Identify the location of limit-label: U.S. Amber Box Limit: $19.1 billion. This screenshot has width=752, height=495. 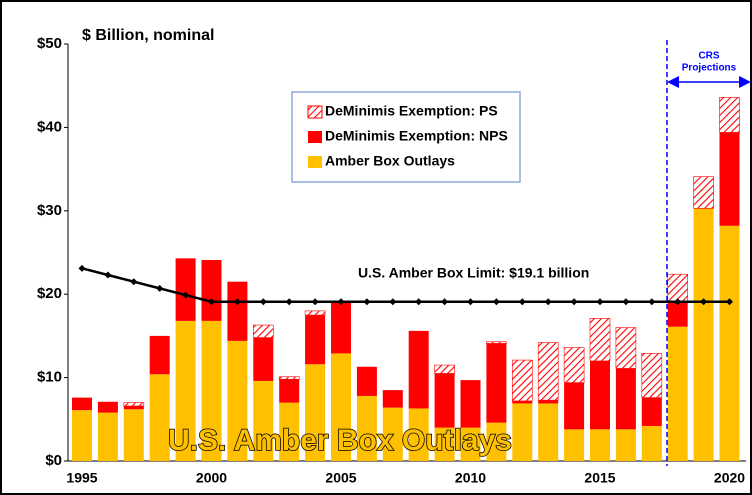
(473, 273).